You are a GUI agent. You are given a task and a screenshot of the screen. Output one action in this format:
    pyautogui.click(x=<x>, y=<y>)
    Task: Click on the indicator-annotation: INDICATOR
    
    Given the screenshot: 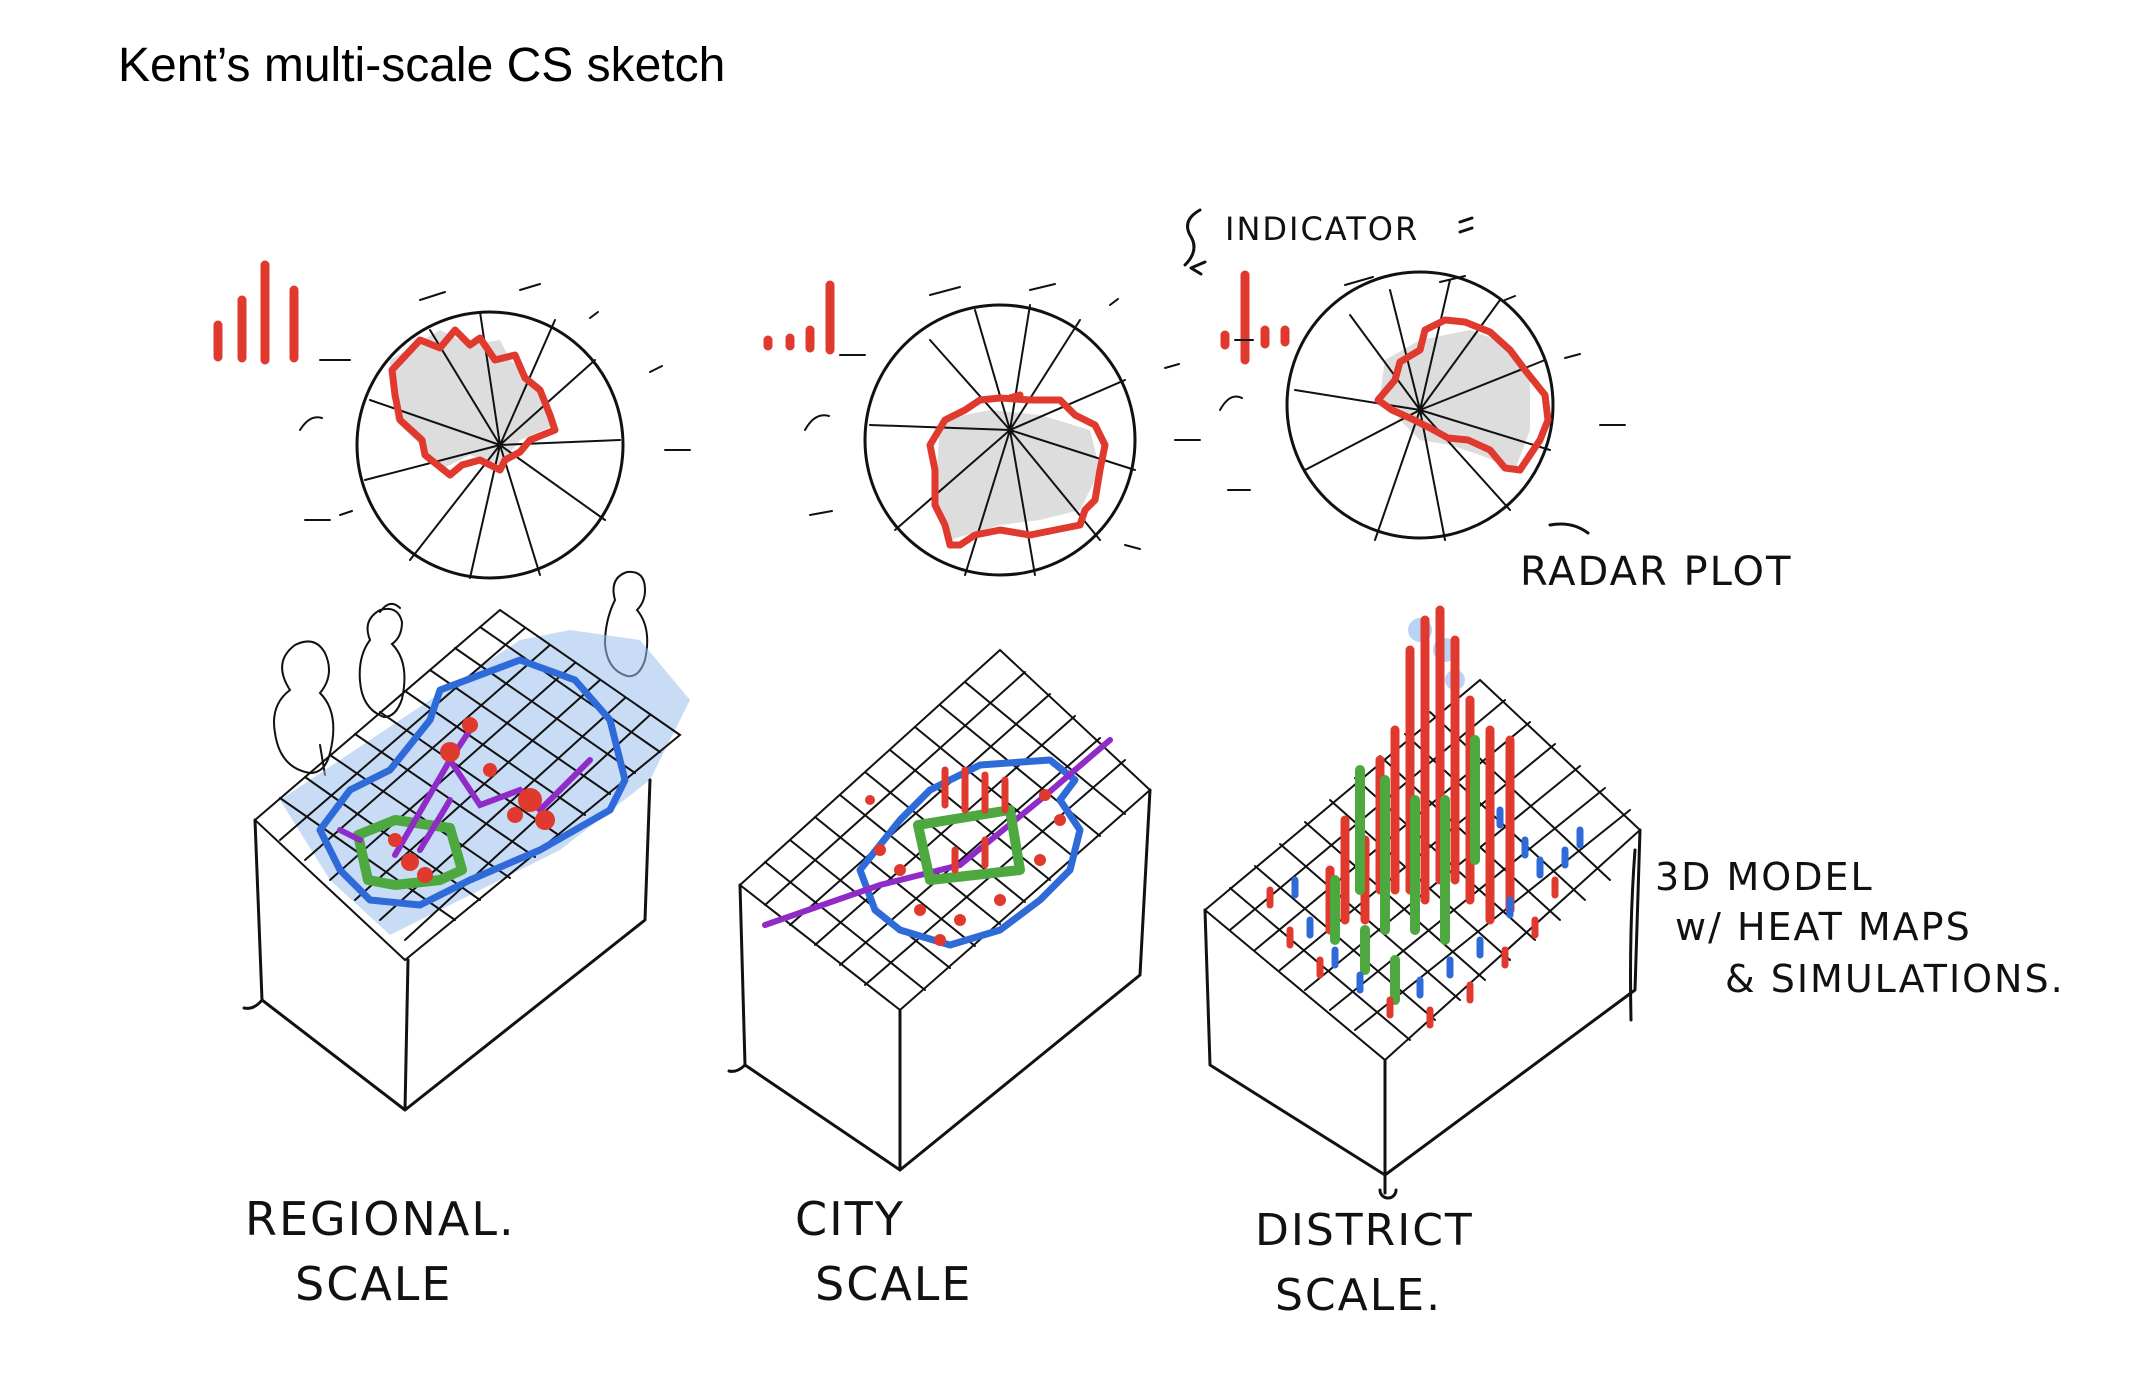 What is the action you would take?
    pyautogui.click(x=1328, y=242)
    